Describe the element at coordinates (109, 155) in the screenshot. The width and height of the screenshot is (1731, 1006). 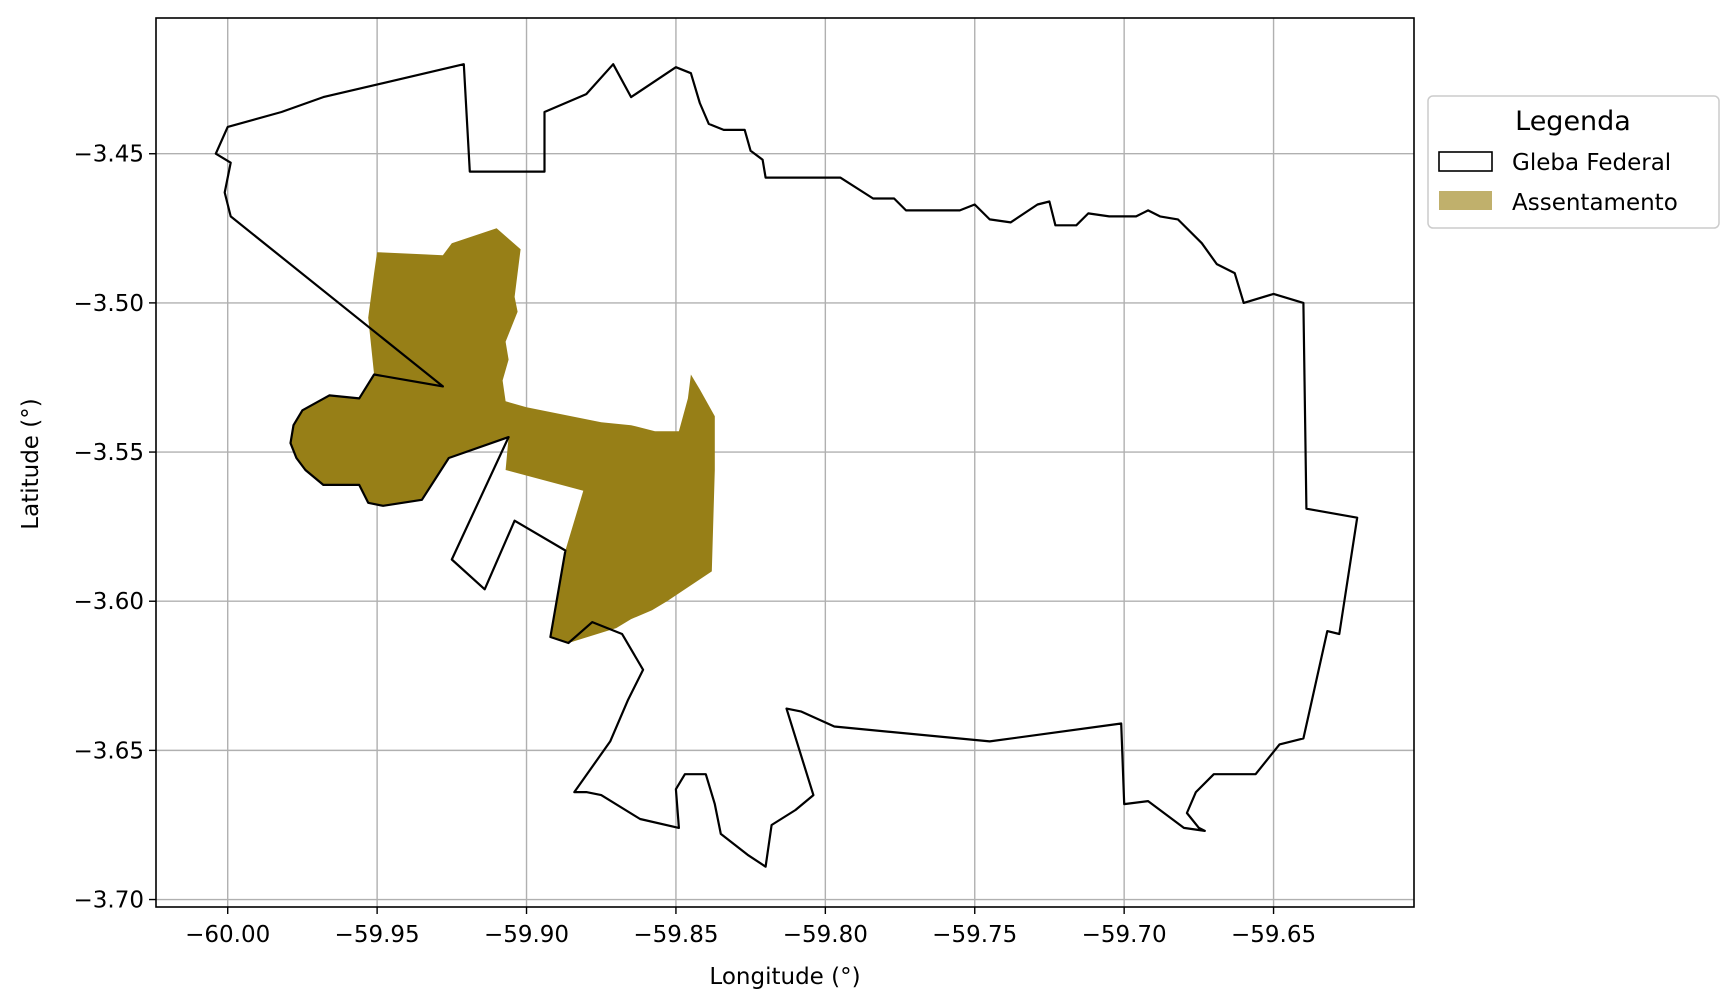
I see `y-tick-label: −3.45` at that location.